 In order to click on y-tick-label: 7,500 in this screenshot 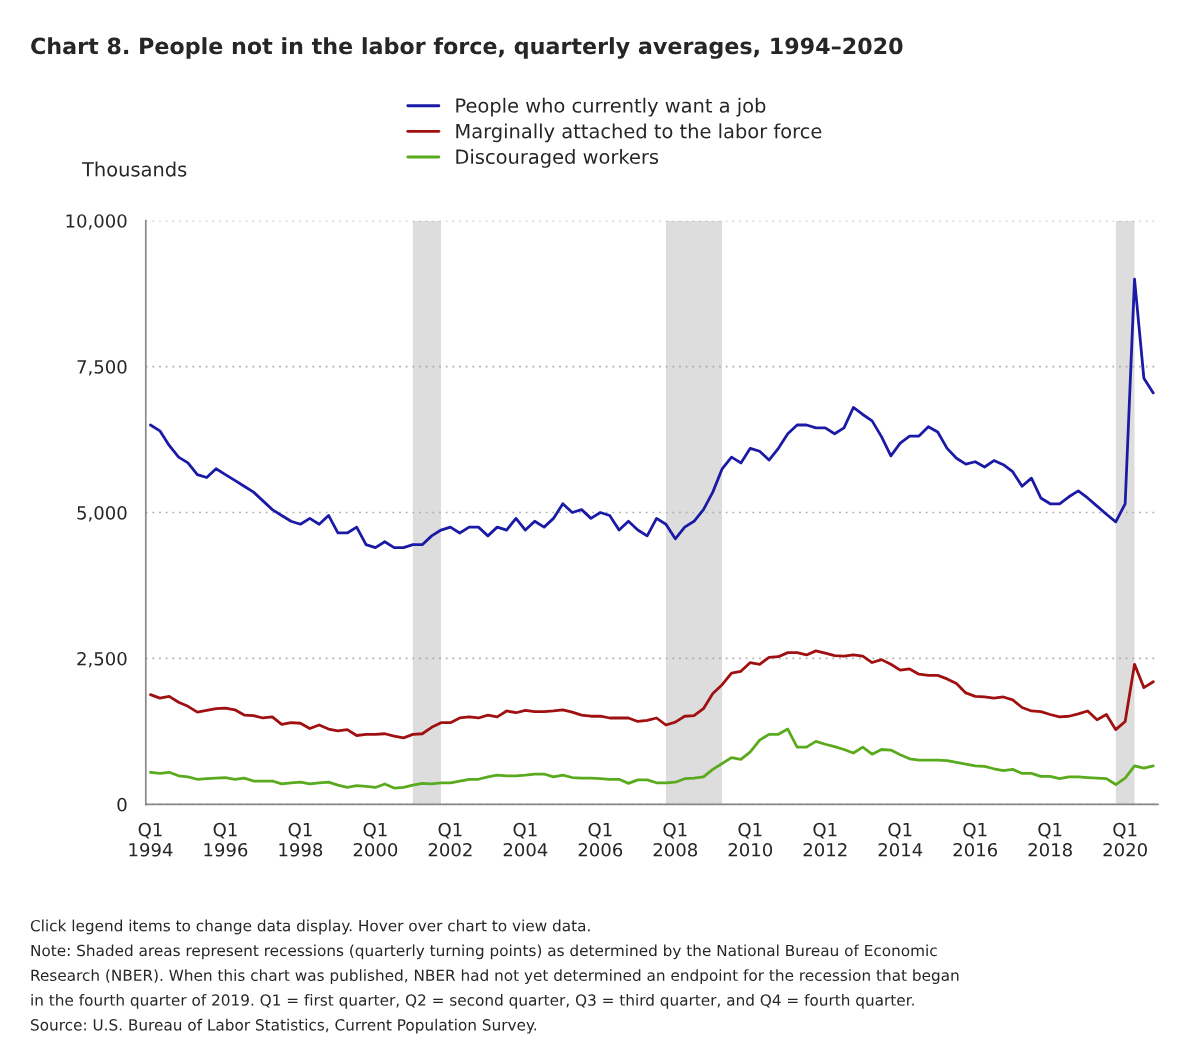, I will do `click(102, 368)`.